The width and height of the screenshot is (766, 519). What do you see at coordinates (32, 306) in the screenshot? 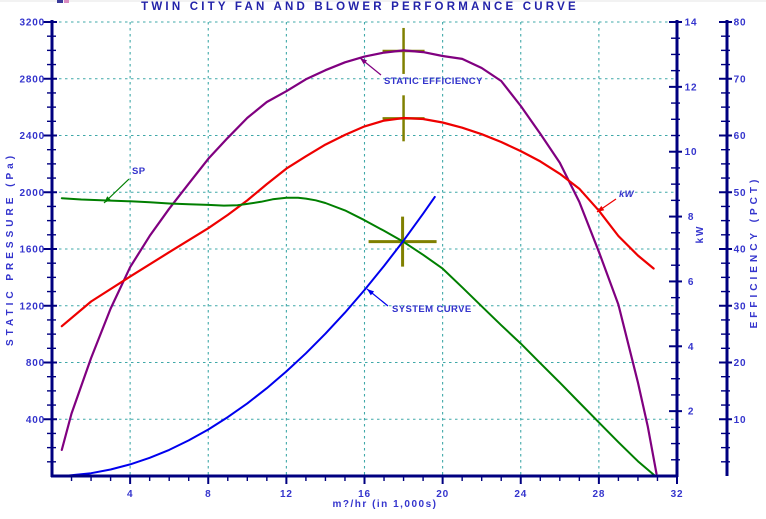
I see `y-left-tick-label: 1200` at bounding box center [32, 306].